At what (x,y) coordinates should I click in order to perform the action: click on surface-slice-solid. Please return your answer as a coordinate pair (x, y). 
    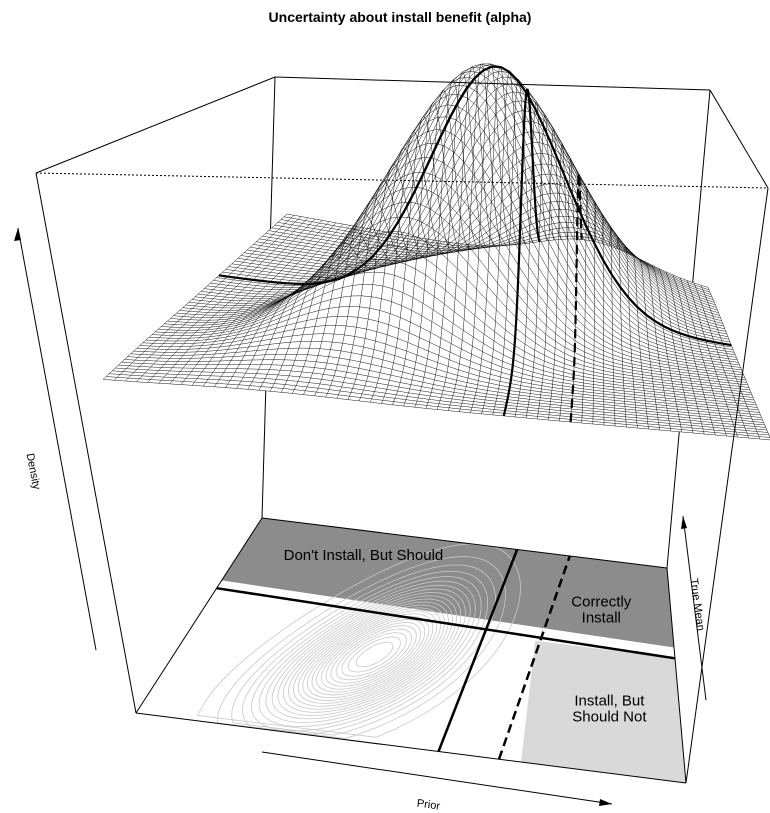
    Looking at the image, I should click on (521, 252).